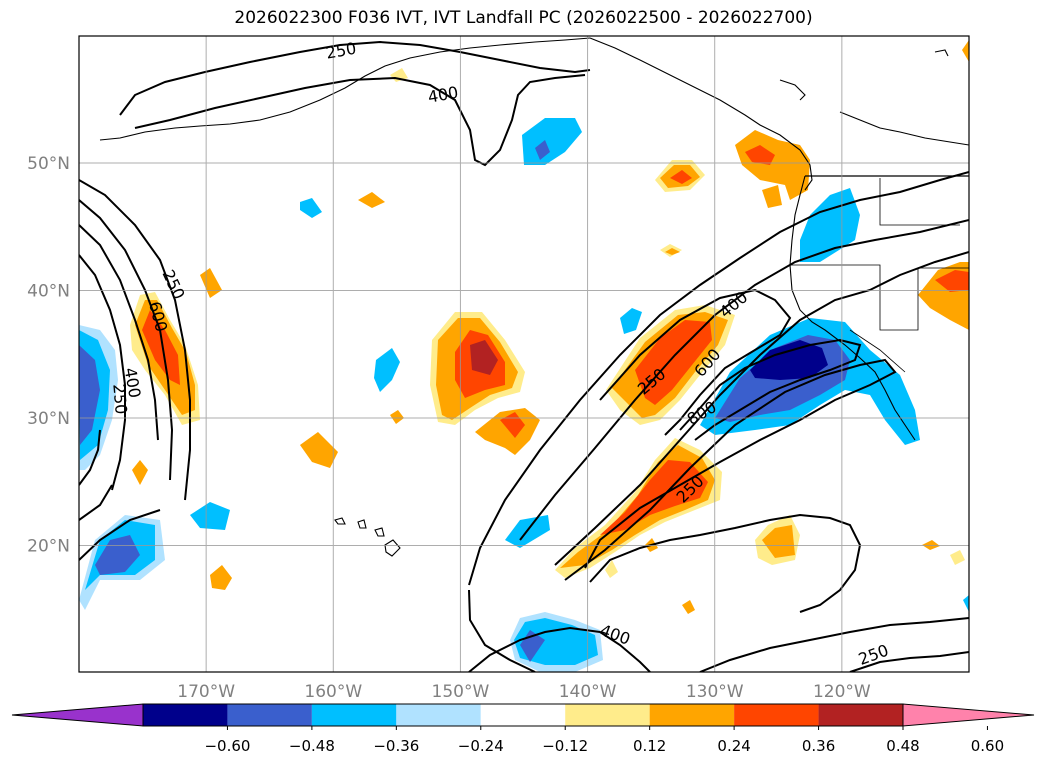 The height and width of the screenshot is (765, 1047). What do you see at coordinates (48, 292) in the screenshot?
I see `lat-label: 40°N` at bounding box center [48, 292].